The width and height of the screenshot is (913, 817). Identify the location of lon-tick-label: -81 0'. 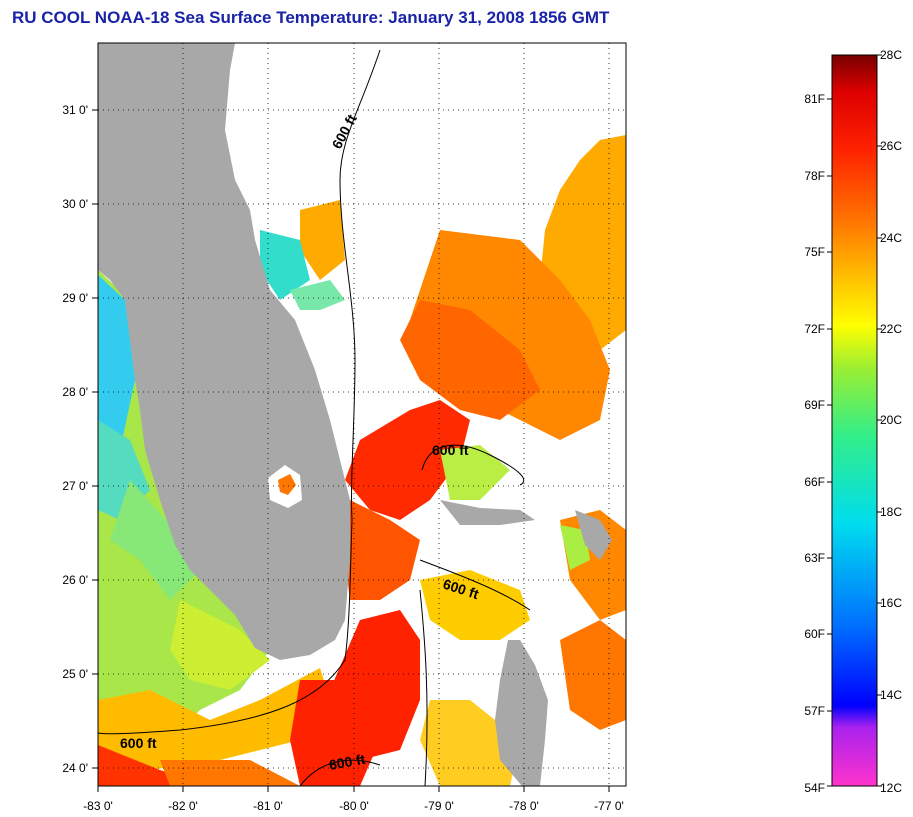
(268, 806).